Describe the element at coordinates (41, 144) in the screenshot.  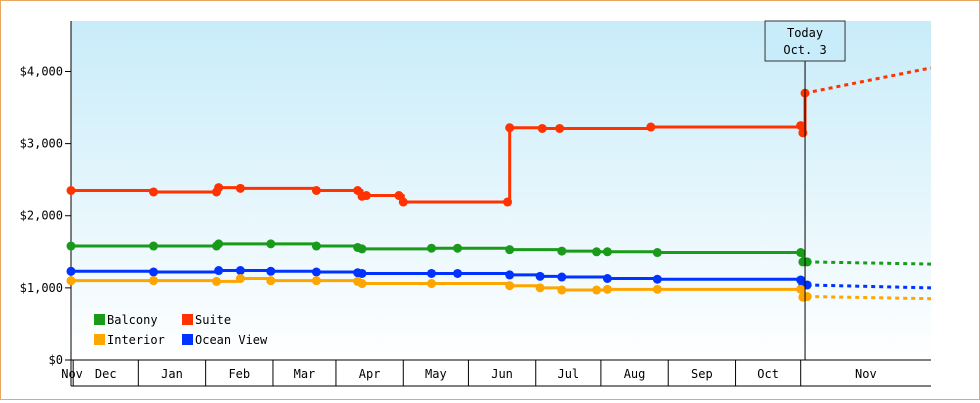
I see `y-tick-label: $3,000` at that location.